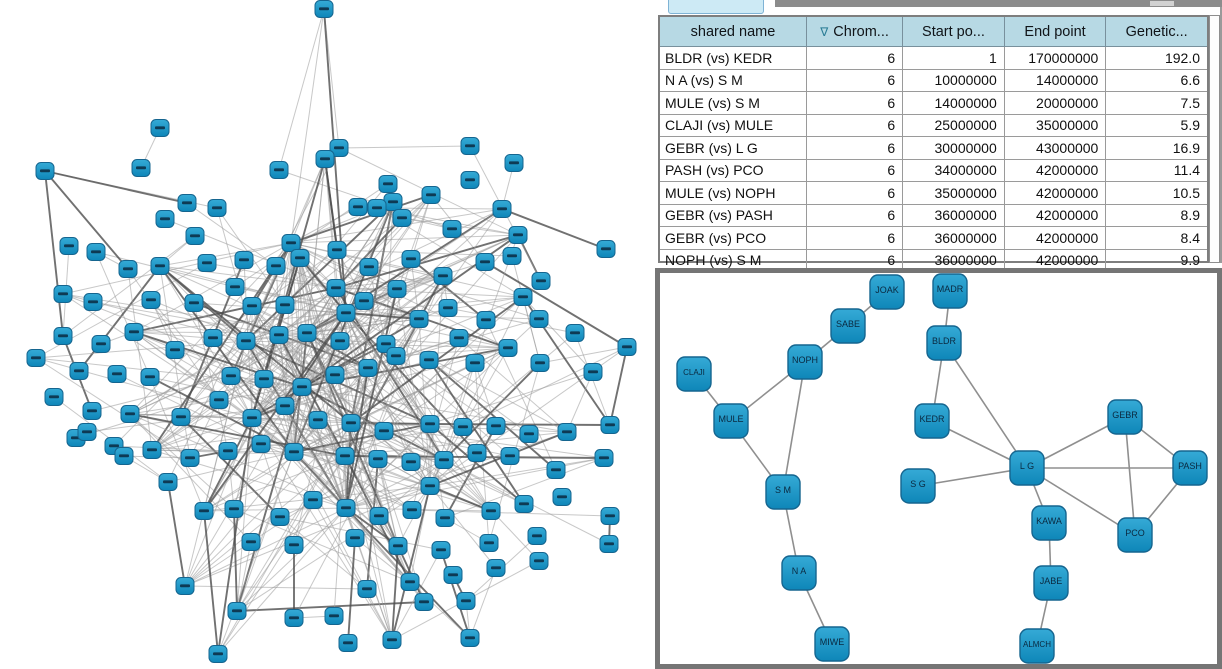  Describe the element at coordinates (950, 291) in the screenshot. I see `network-node-madr: MADR` at that location.